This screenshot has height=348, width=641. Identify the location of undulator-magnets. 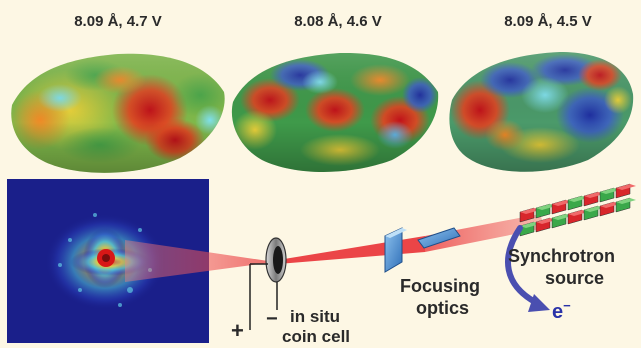
(577, 210).